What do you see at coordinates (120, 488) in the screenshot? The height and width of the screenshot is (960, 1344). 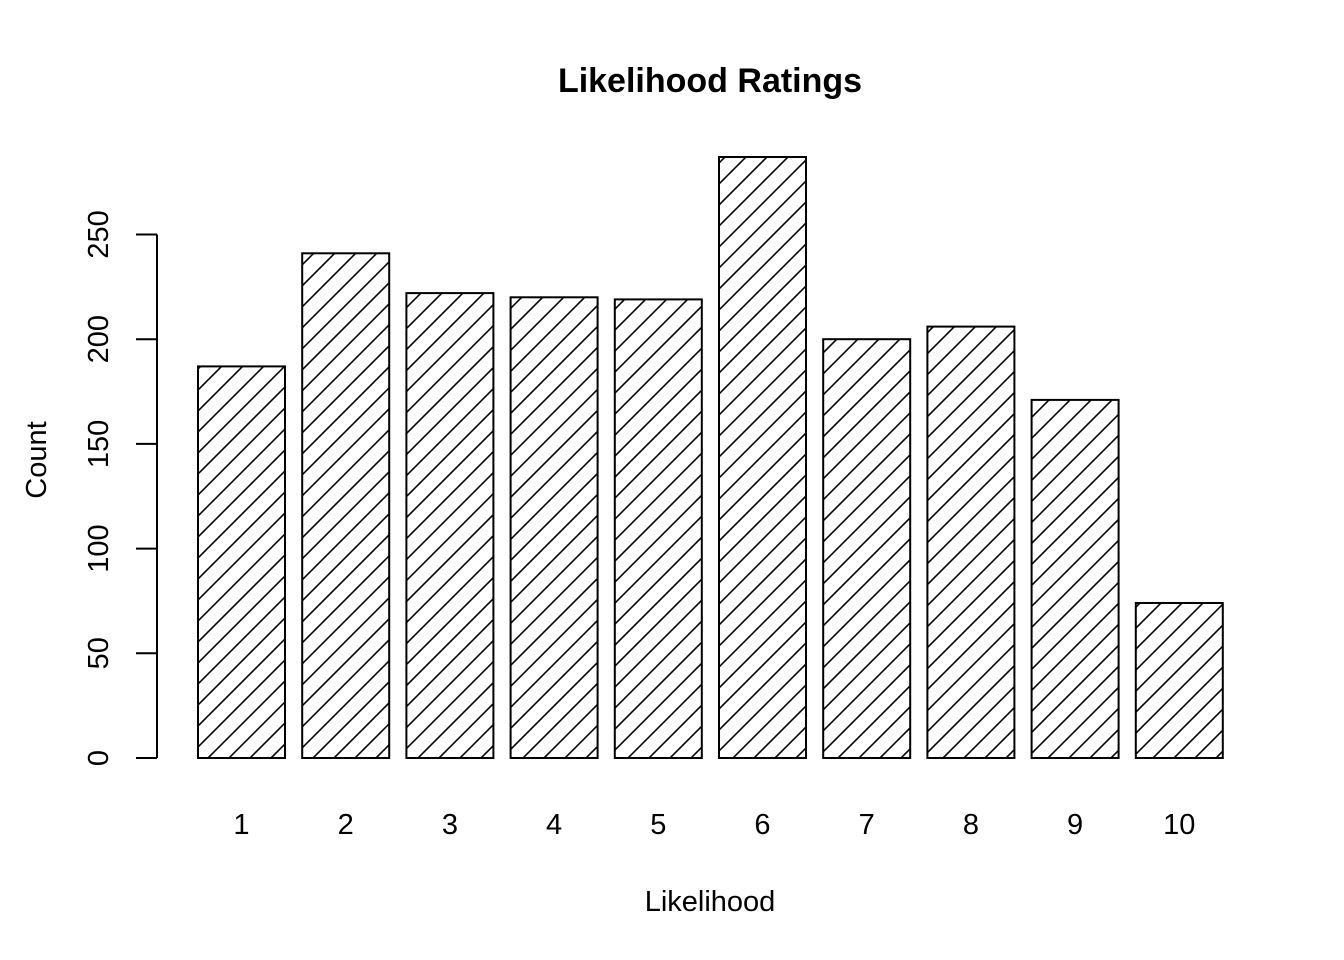 I see `y-axis: 0 50 100 150 200 250` at bounding box center [120, 488].